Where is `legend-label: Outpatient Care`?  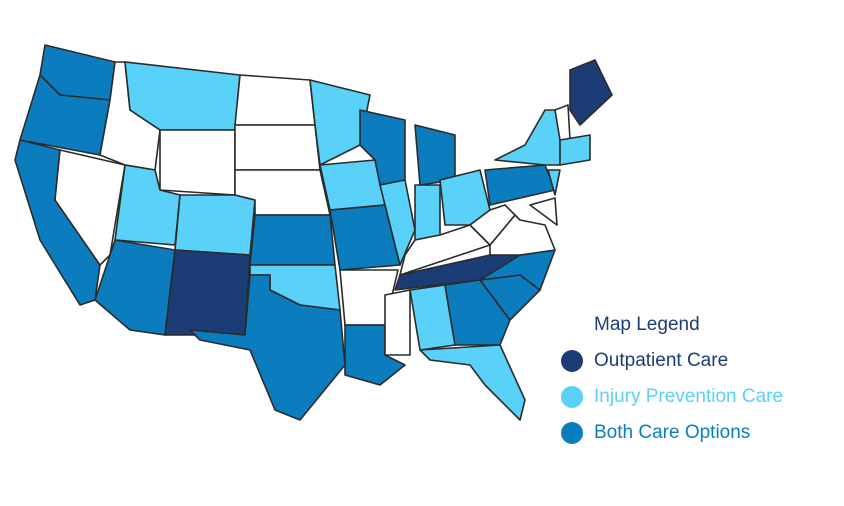 legend-label: Outpatient Care is located at coordinates (661, 360).